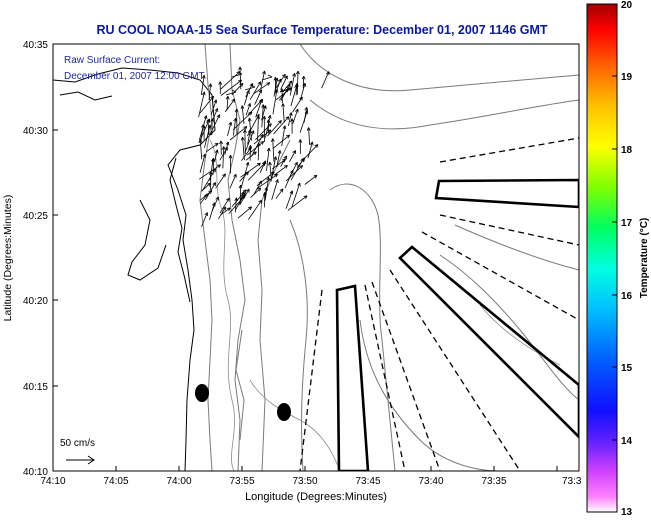 The image size is (651, 523). I want to click on y-tick-label: 40:35, so click(35, 45).